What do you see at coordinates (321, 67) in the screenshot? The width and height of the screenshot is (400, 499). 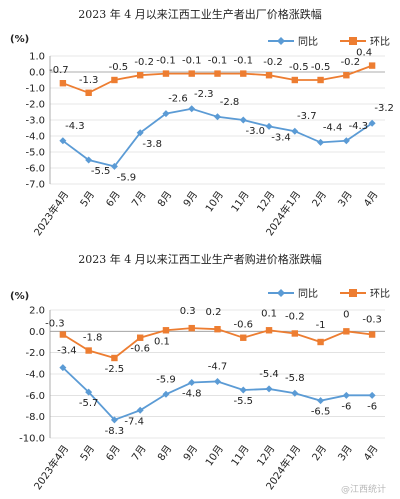 I see `data-label-mom: -0.5` at bounding box center [321, 67].